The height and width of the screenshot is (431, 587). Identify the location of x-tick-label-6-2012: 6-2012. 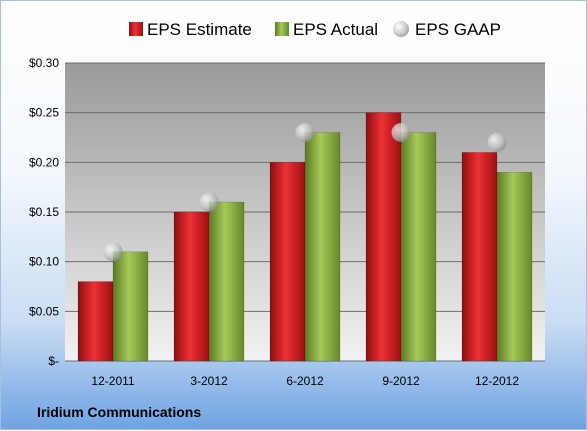
(305, 381).